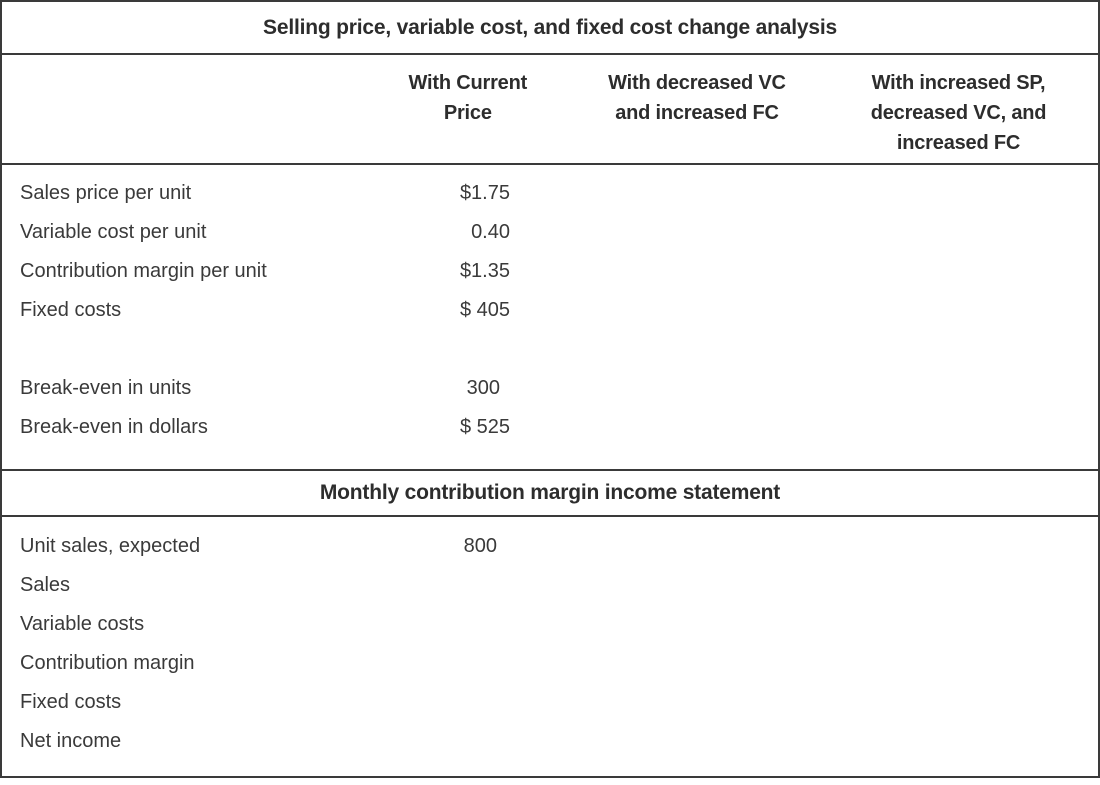  I want to click on row-label: Variable costs, so click(82, 624).